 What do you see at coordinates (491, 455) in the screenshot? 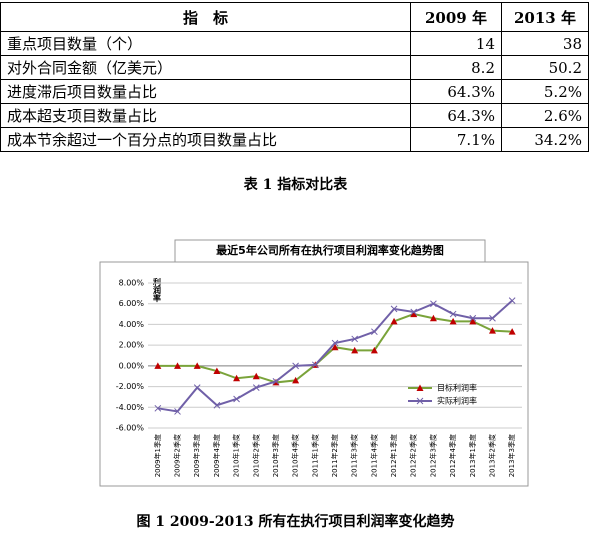
I see `x-tick-label: 2013年2季度` at bounding box center [491, 455].